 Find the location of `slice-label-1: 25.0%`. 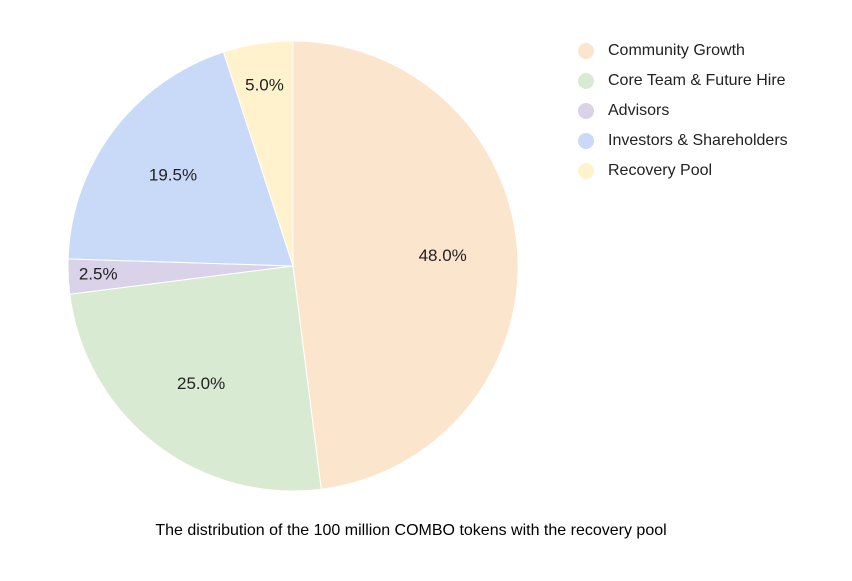

slice-label-1: 25.0% is located at coordinates (201, 383).